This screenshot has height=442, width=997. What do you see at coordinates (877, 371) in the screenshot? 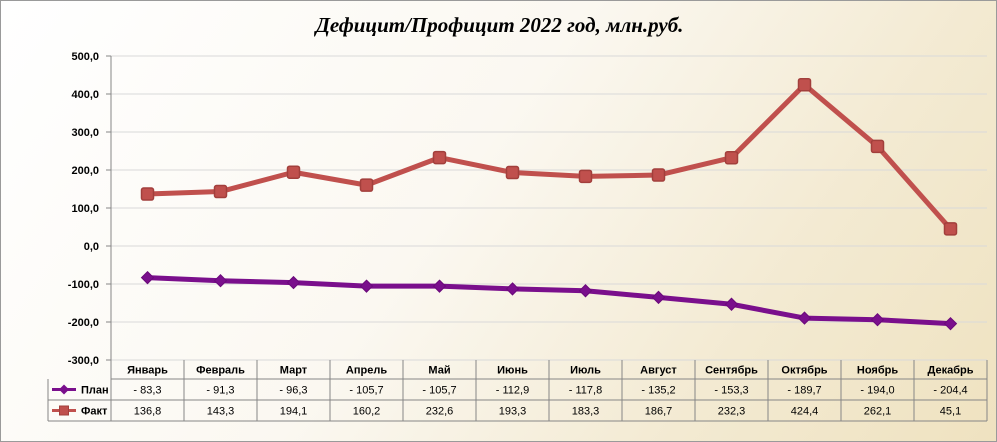
I see `category-label: Ноябрь` at bounding box center [877, 371].